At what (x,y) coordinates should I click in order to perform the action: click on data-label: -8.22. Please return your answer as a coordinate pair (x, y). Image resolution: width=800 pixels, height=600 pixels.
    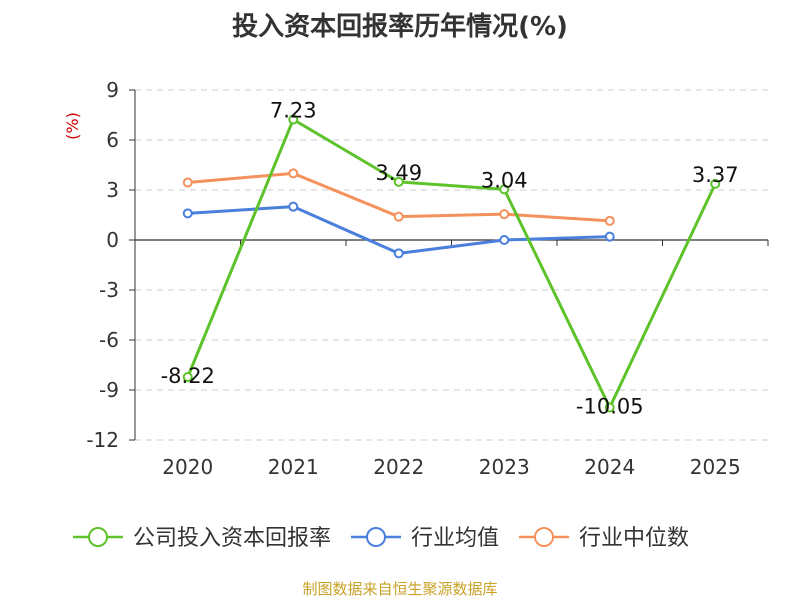
    Looking at the image, I should click on (188, 376).